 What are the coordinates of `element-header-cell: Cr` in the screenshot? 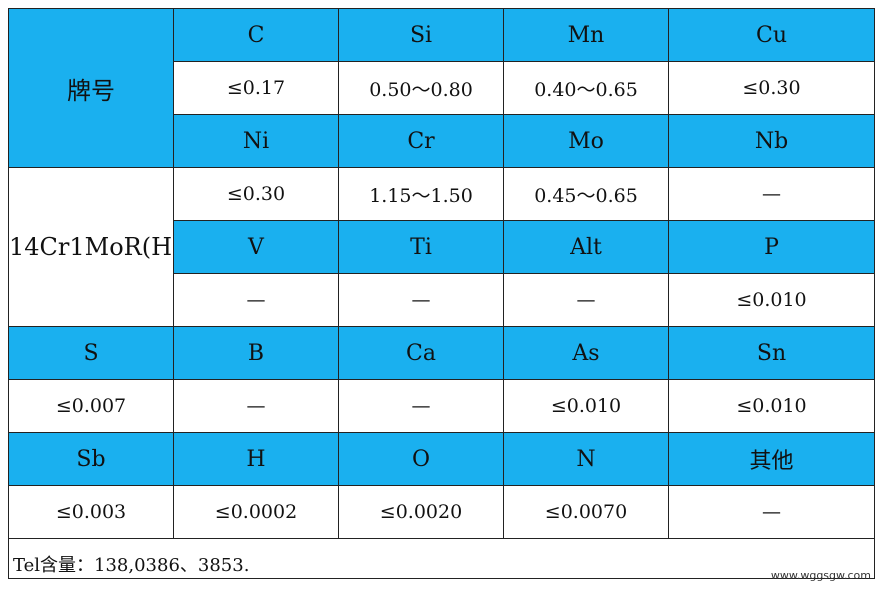 It's located at (421, 141).